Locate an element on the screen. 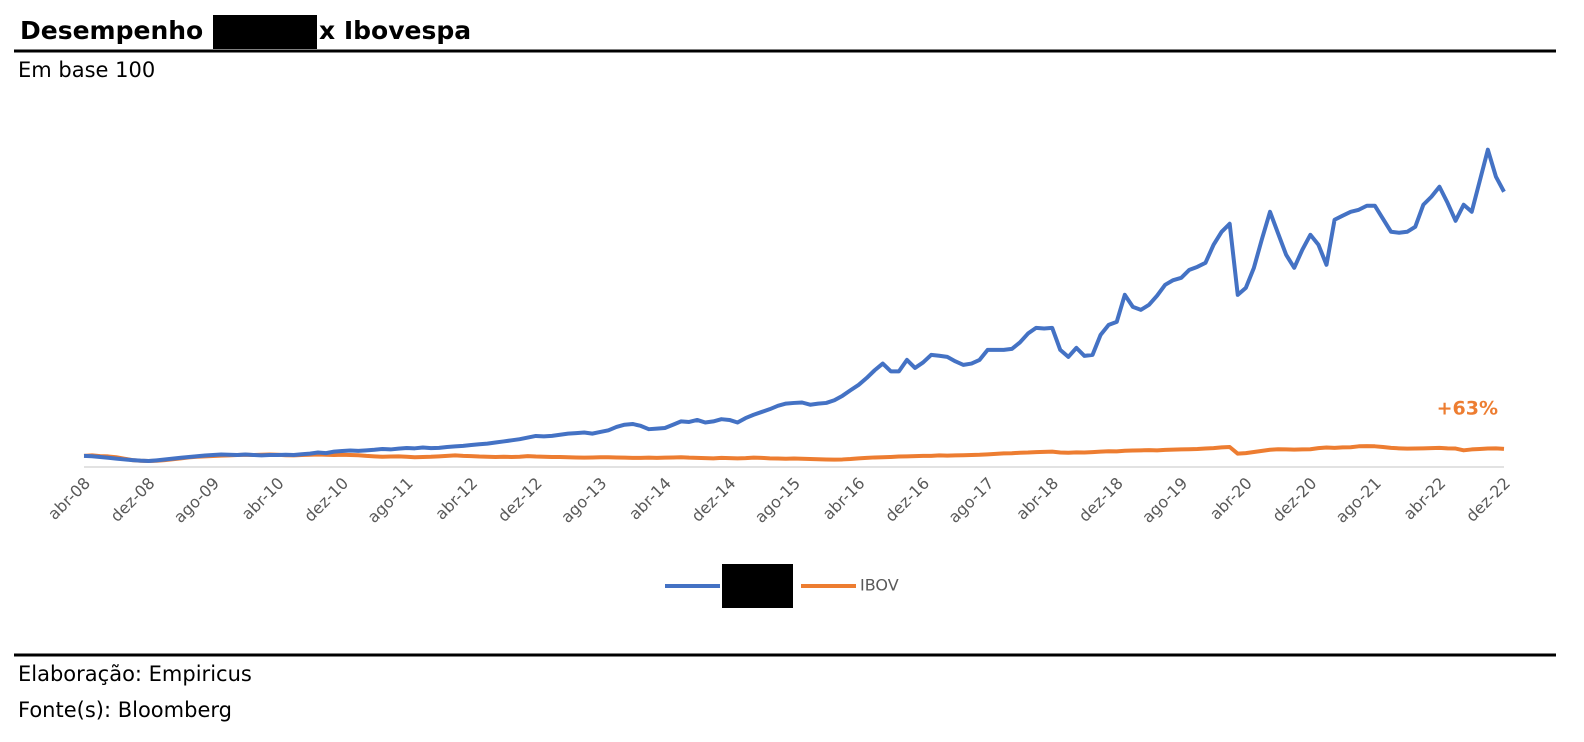 This screenshot has height=742, width=1584. x-tick-label: dez-16 is located at coordinates (907, 500).